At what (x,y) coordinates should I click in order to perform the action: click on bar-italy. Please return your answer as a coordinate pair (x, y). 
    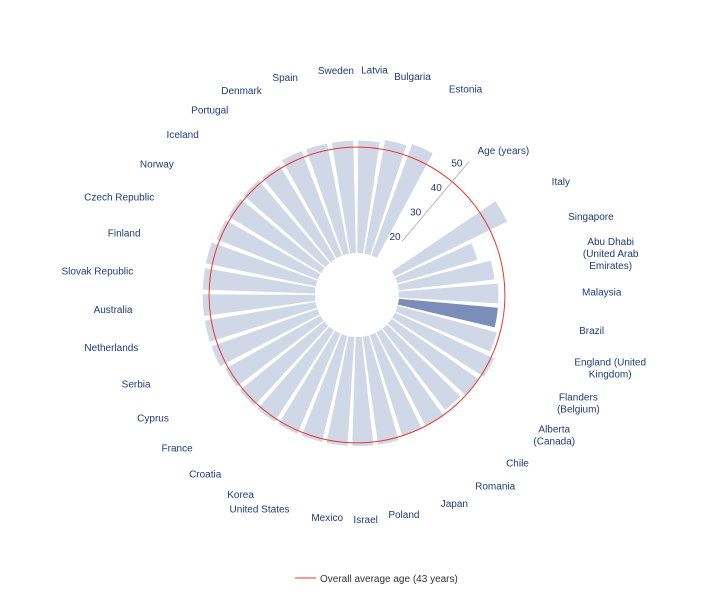
    Looking at the image, I should click on (449, 239).